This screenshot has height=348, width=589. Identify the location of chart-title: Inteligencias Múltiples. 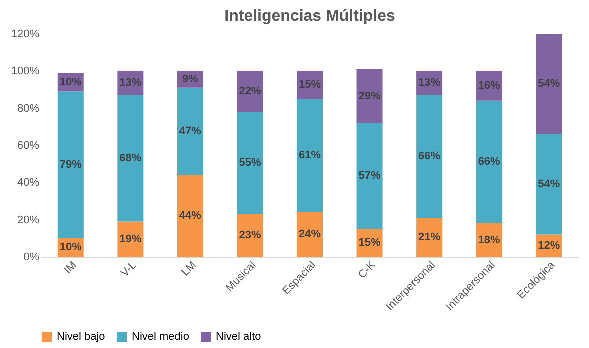
(310, 16).